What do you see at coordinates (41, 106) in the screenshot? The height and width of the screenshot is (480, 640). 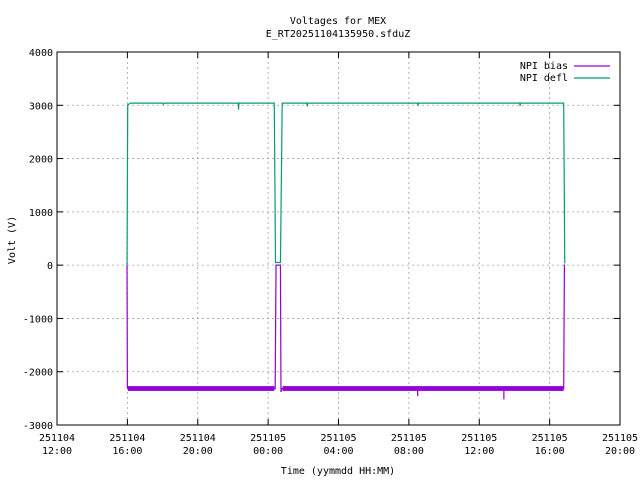 I see `y-tick-label: 3000` at bounding box center [41, 106].